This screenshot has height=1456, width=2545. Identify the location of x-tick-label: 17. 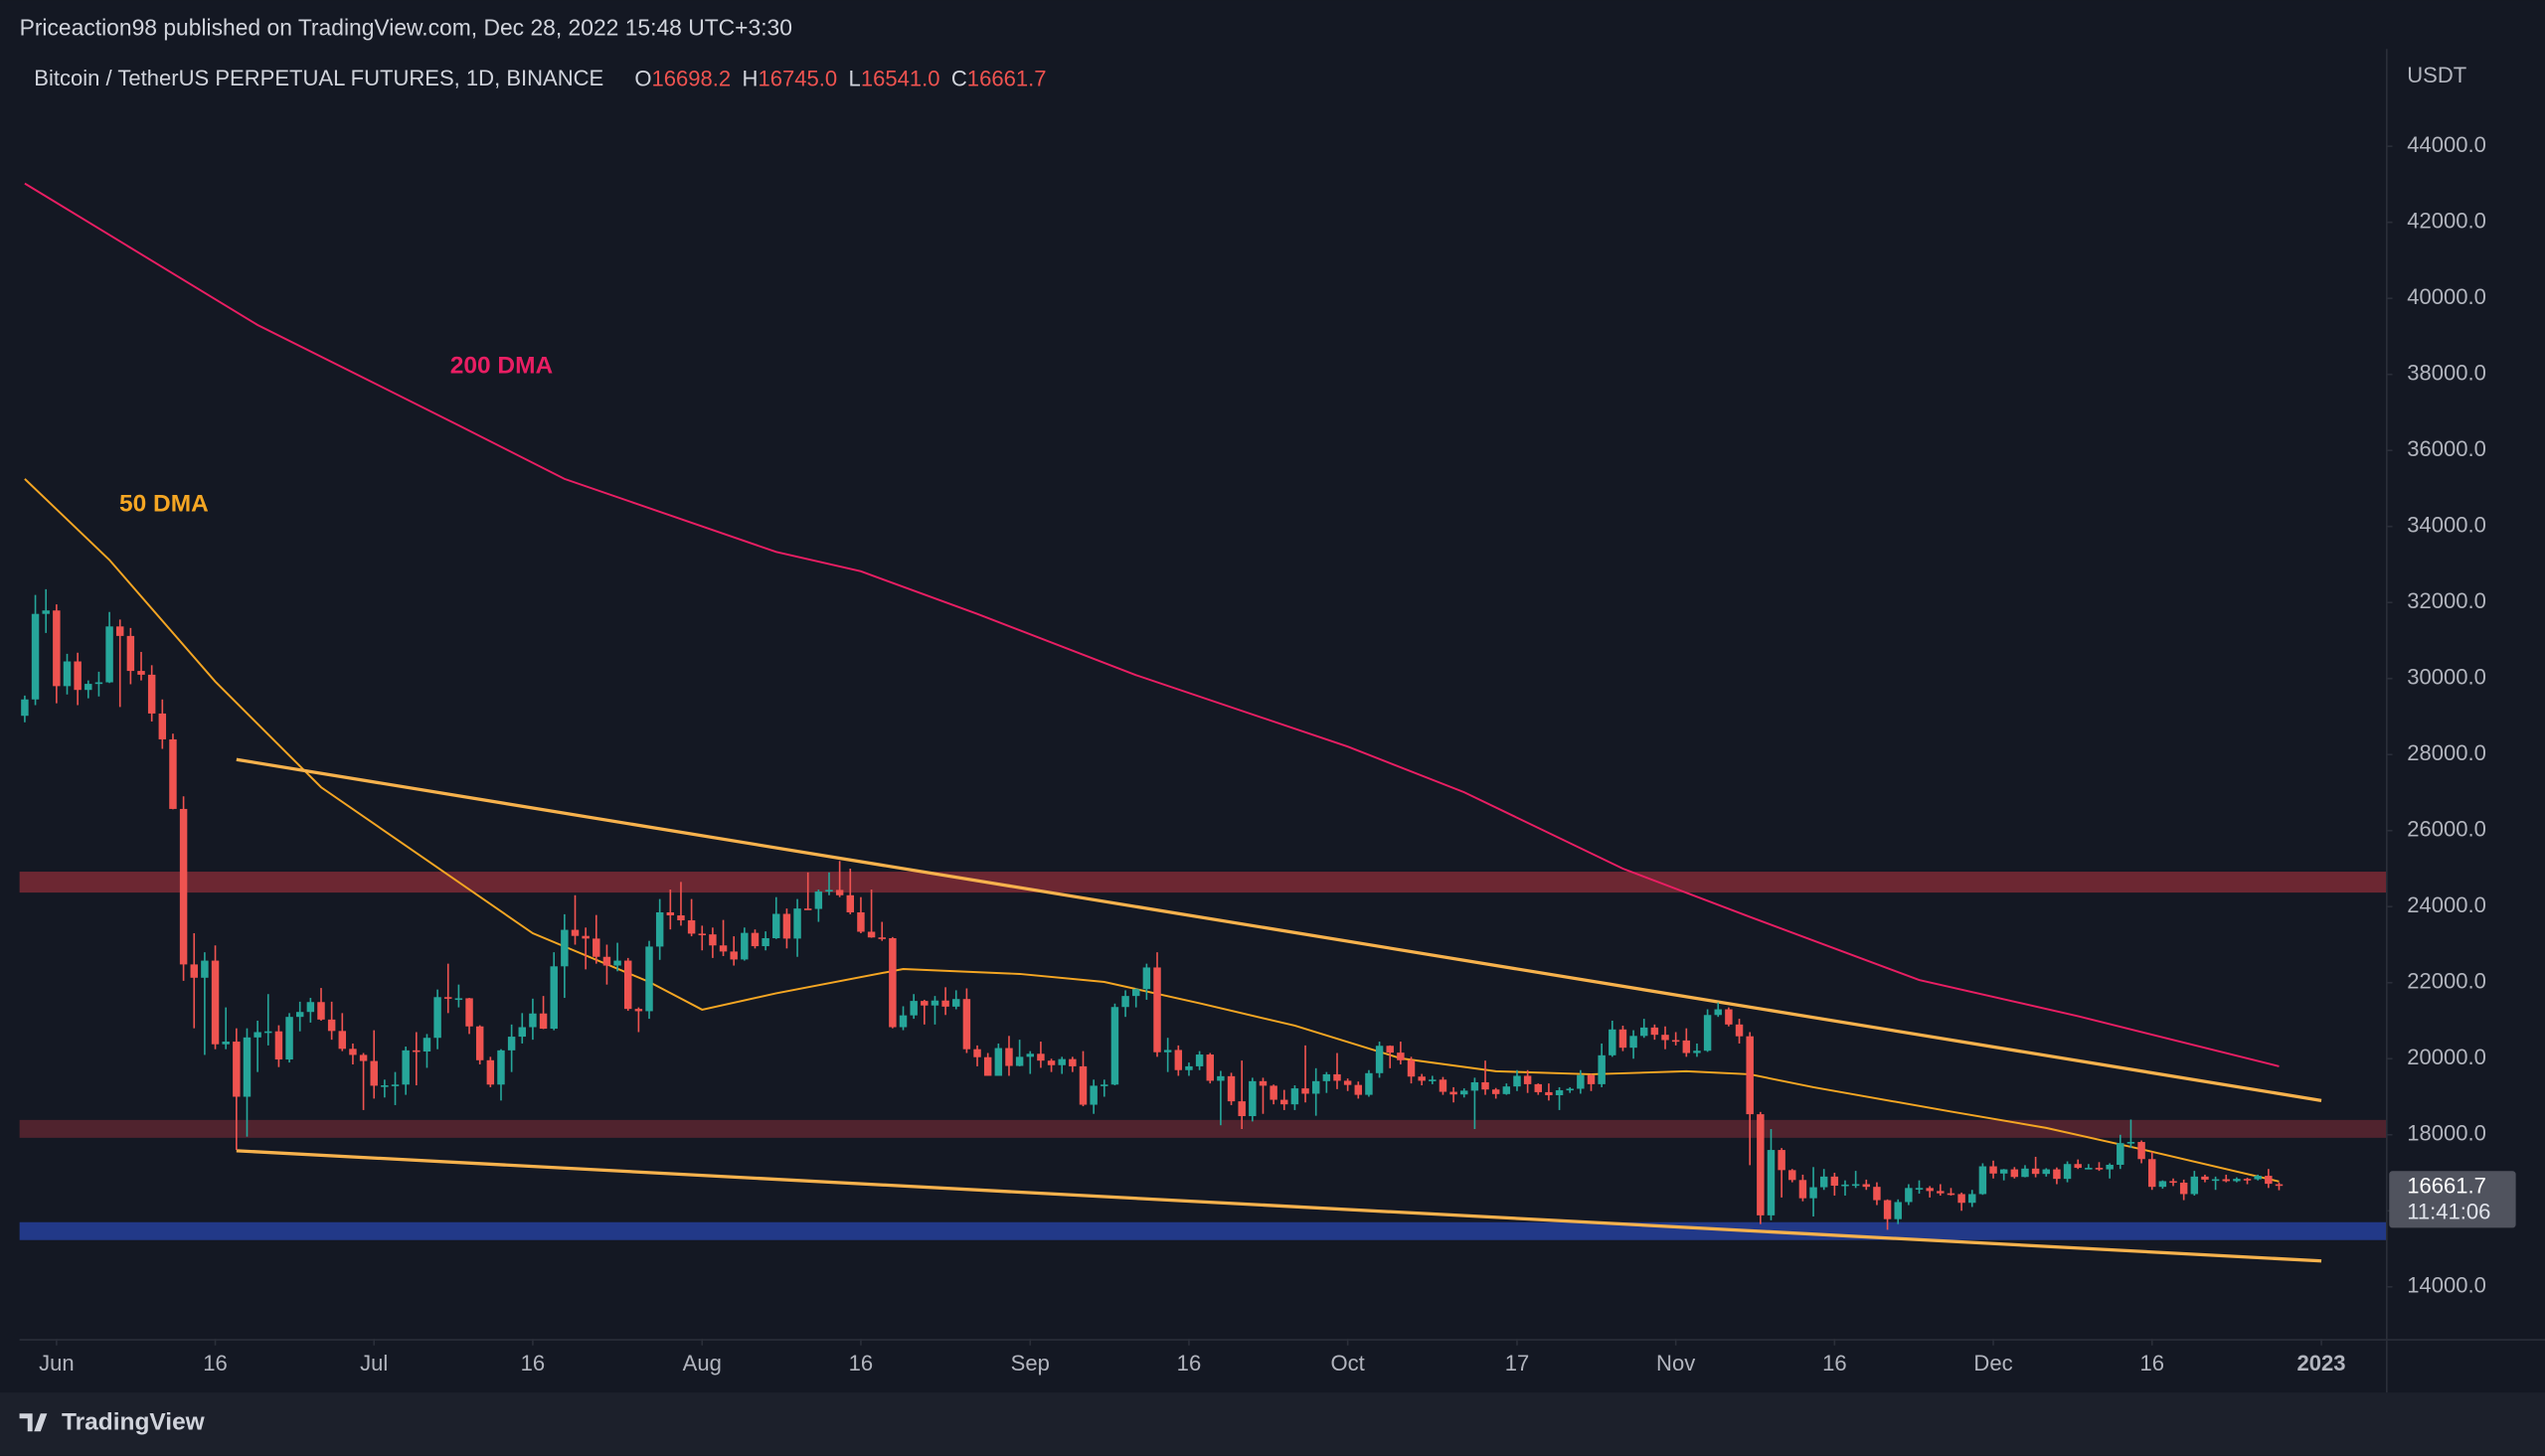
(1517, 1363).